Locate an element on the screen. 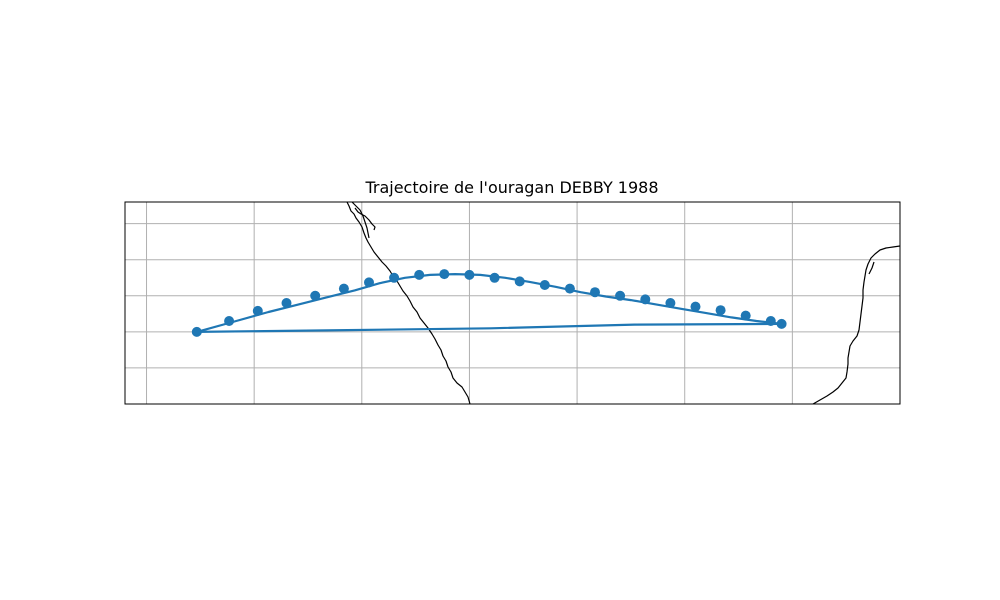  coastline-gulf-west is located at coordinates (408, 303).